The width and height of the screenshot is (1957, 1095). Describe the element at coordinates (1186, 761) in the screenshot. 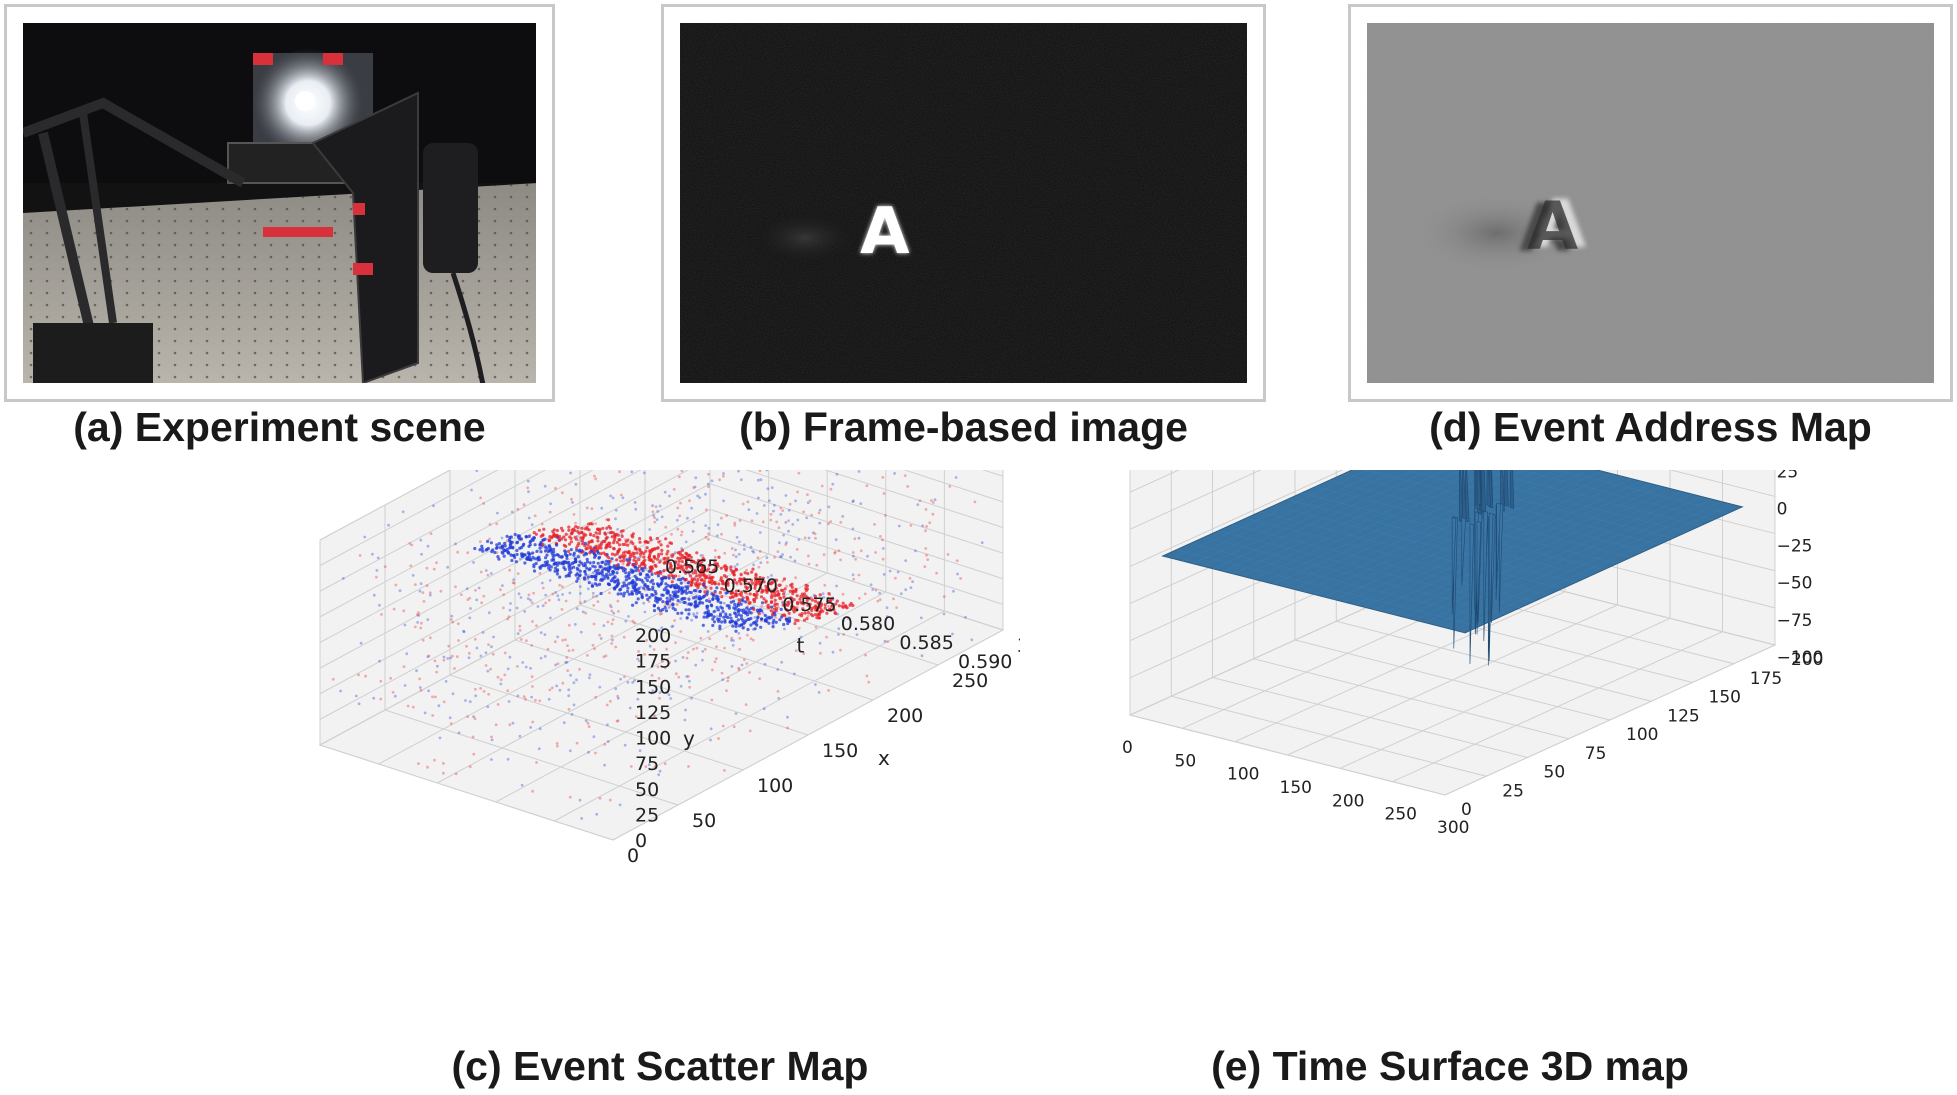

I see `surface-tick-x: 50` at that location.